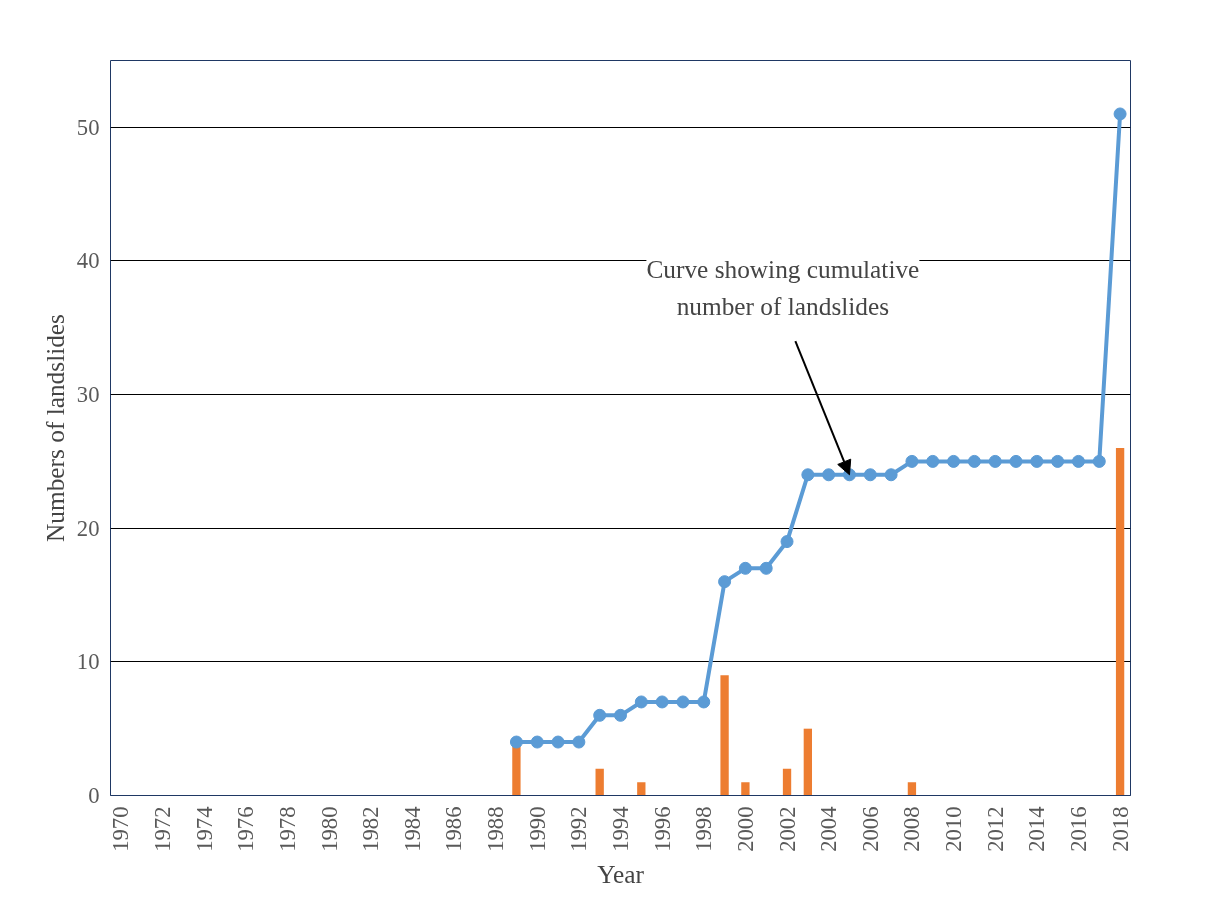  I want to click on x-tick-label: 1988, so click(496, 829).